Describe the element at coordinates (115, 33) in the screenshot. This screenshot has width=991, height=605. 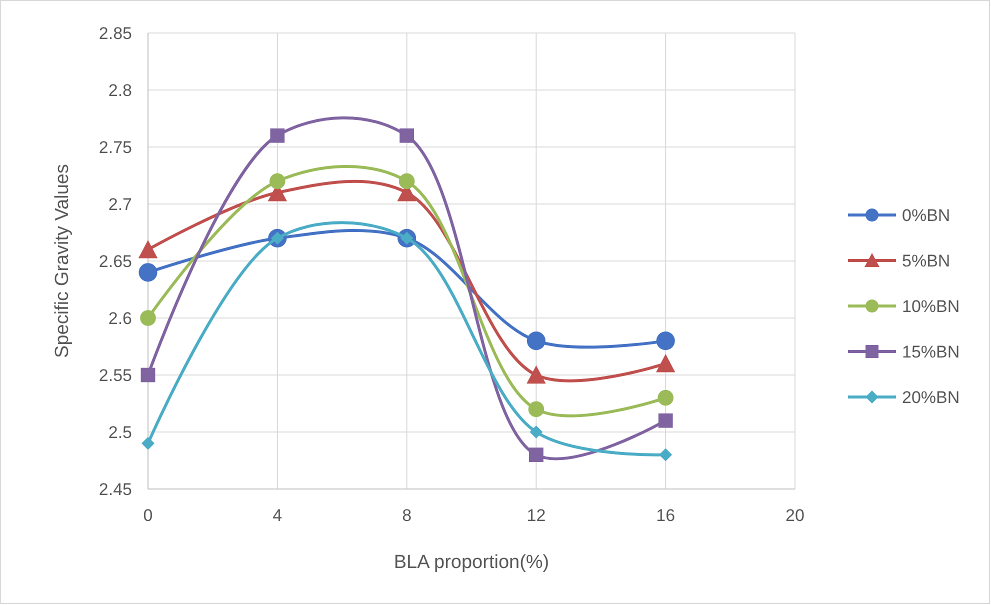
I see `y-tick-label: 2.85` at that location.